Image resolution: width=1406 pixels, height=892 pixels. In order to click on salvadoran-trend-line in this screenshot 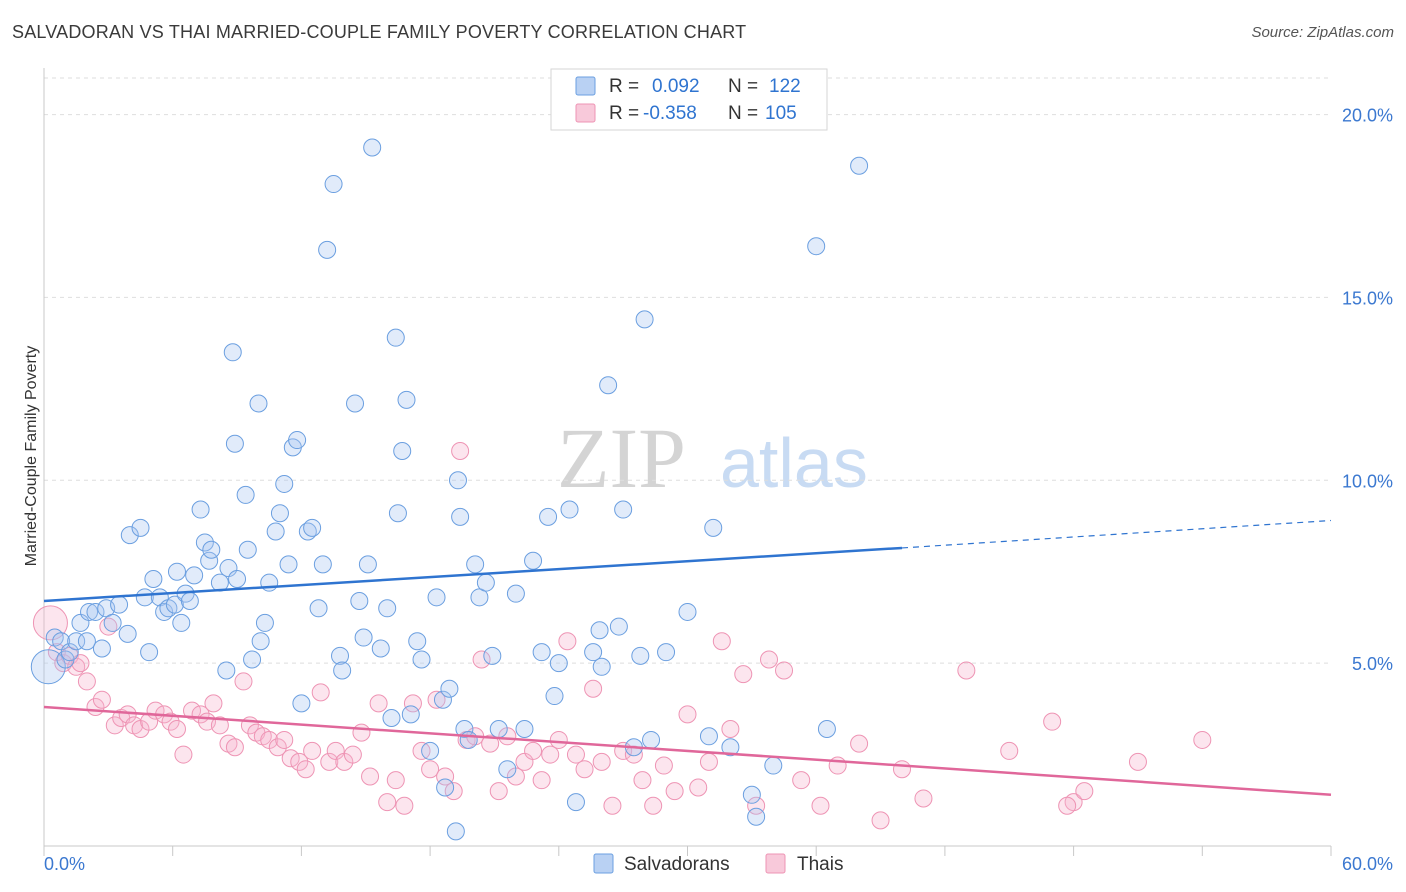, I will do `click(473, 574)`.